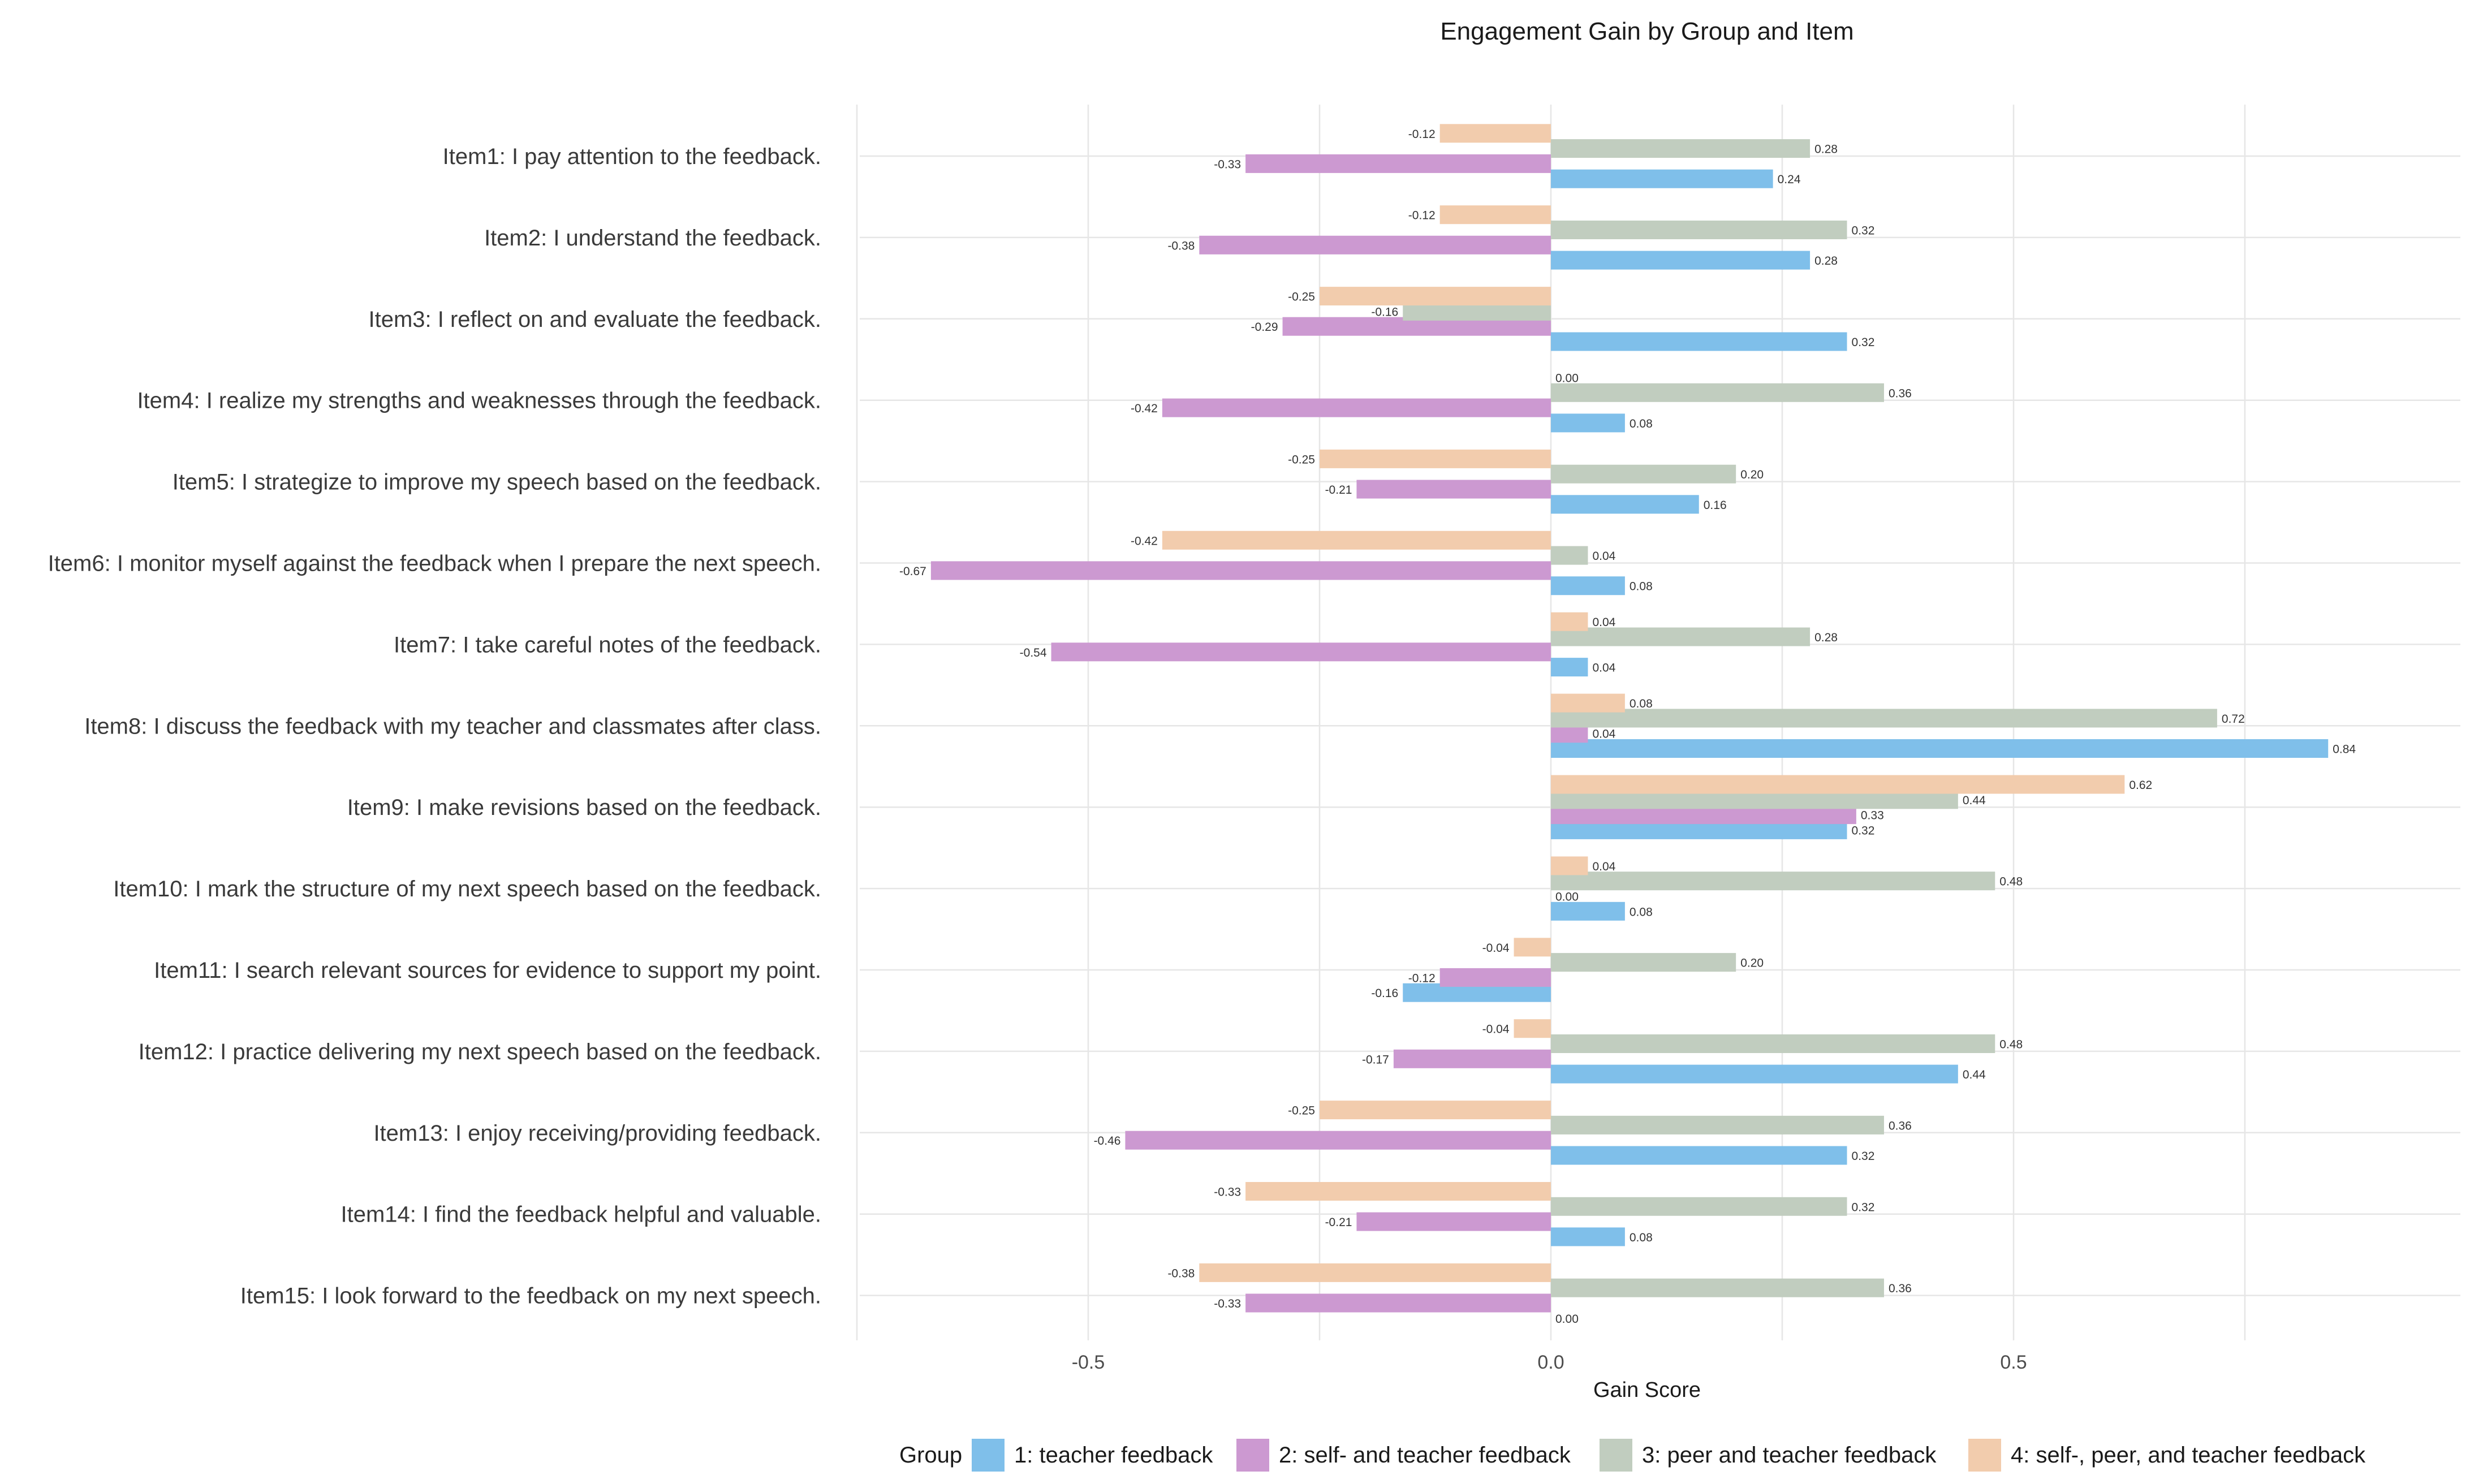  What do you see at coordinates (1375, 1059) in the screenshot?
I see `data-label: -0.17` at bounding box center [1375, 1059].